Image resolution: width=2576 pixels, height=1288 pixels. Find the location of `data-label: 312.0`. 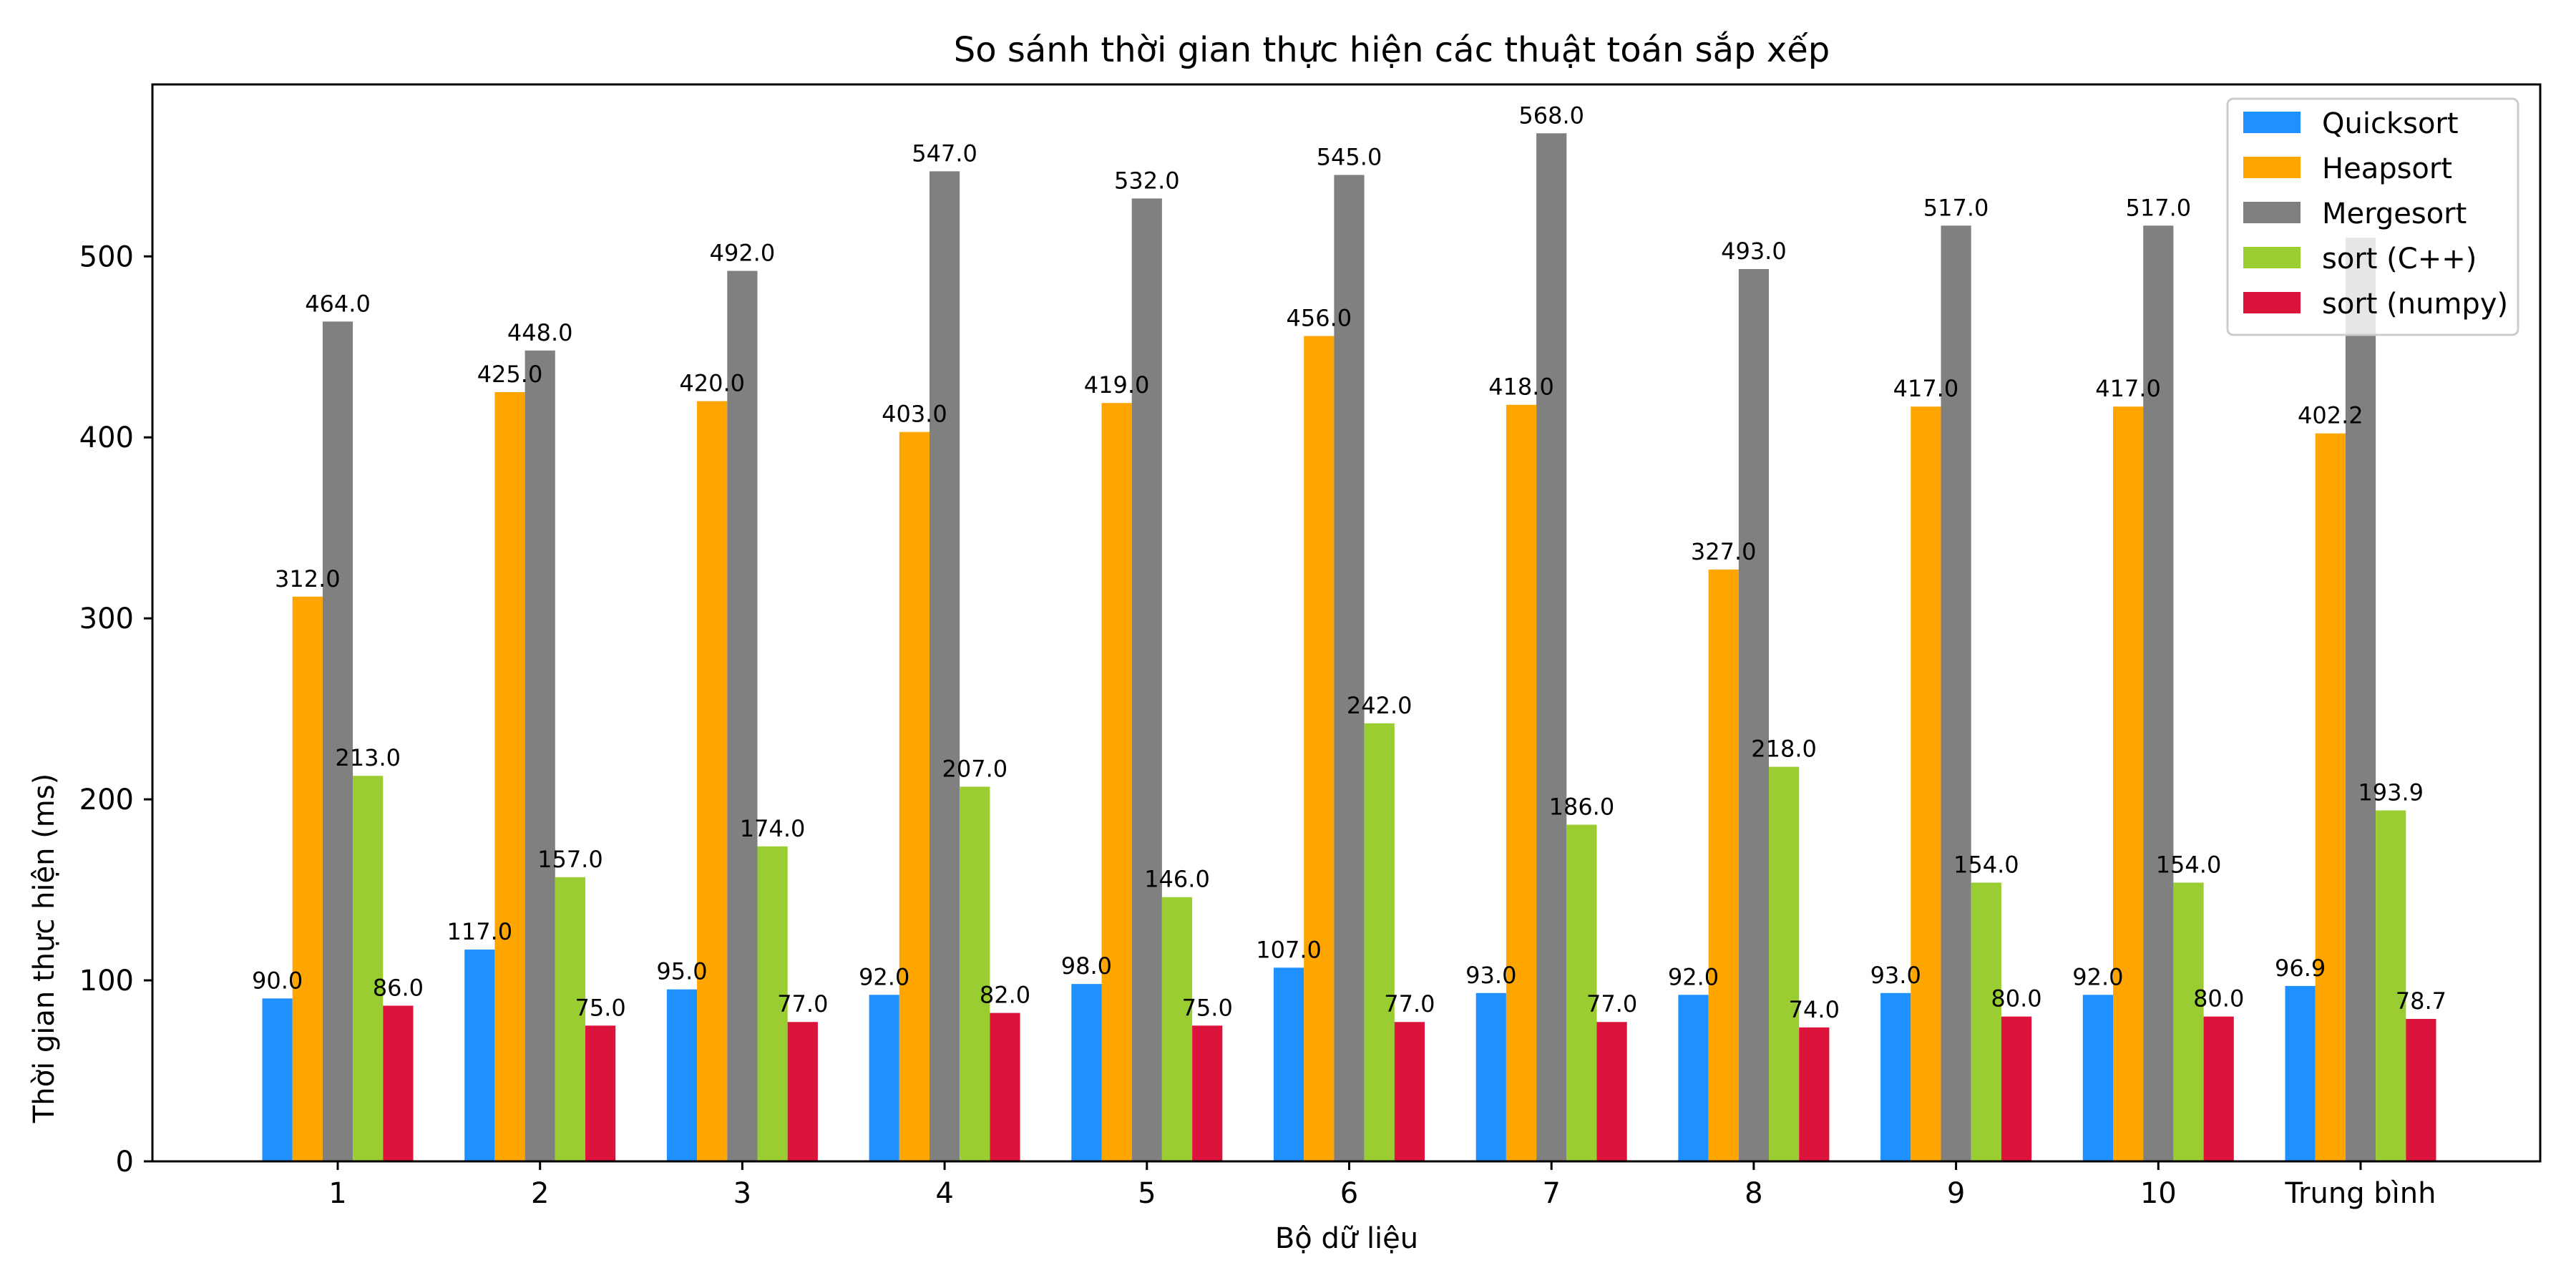

data-label: 312.0 is located at coordinates (308, 578).